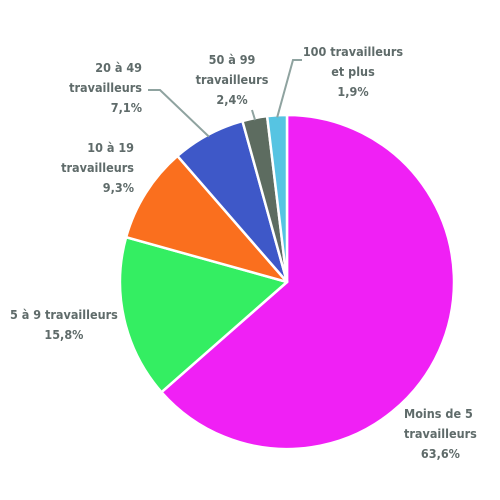 The width and height of the screenshot is (500, 500). What do you see at coordinates (64, 334) in the screenshot?
I see `data-label: 15,8%` at bounding box center [64, 334].